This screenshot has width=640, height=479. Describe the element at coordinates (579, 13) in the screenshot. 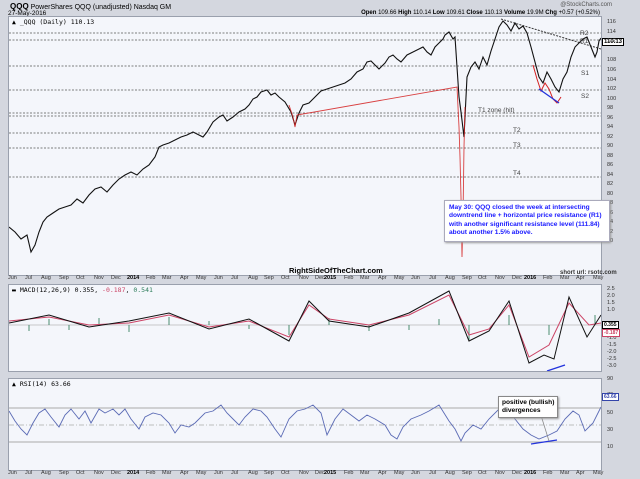

I see `chg-value: +0.57 (+0.52%)` at that location.